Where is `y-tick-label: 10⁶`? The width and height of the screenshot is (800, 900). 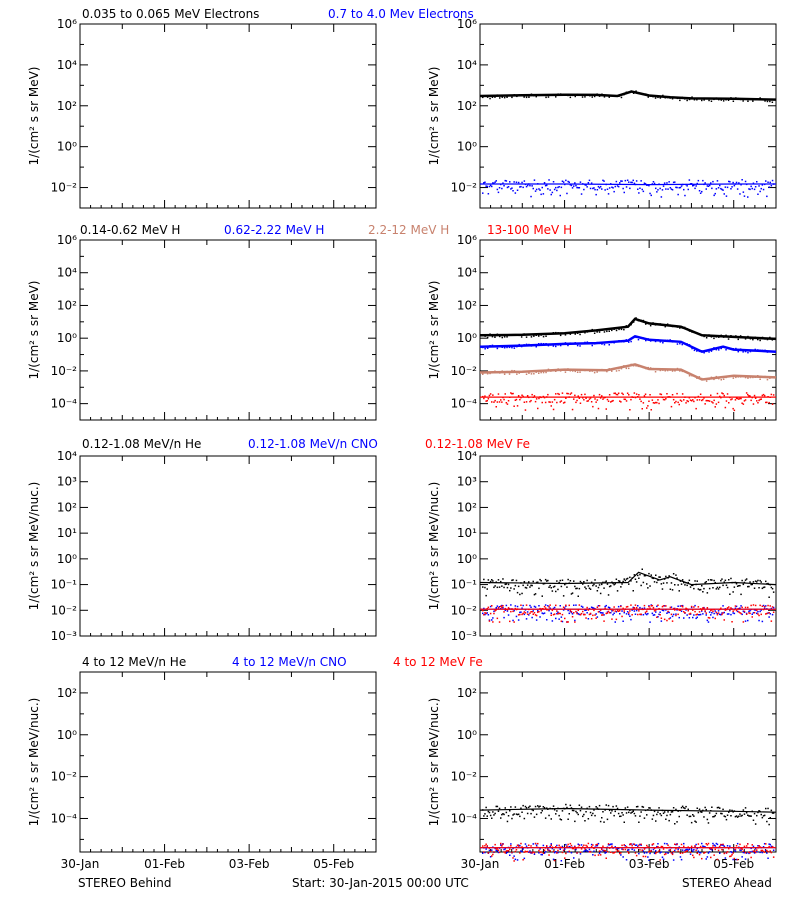 y-tick-label: 10⁶ is located at coordinates (67, 24).